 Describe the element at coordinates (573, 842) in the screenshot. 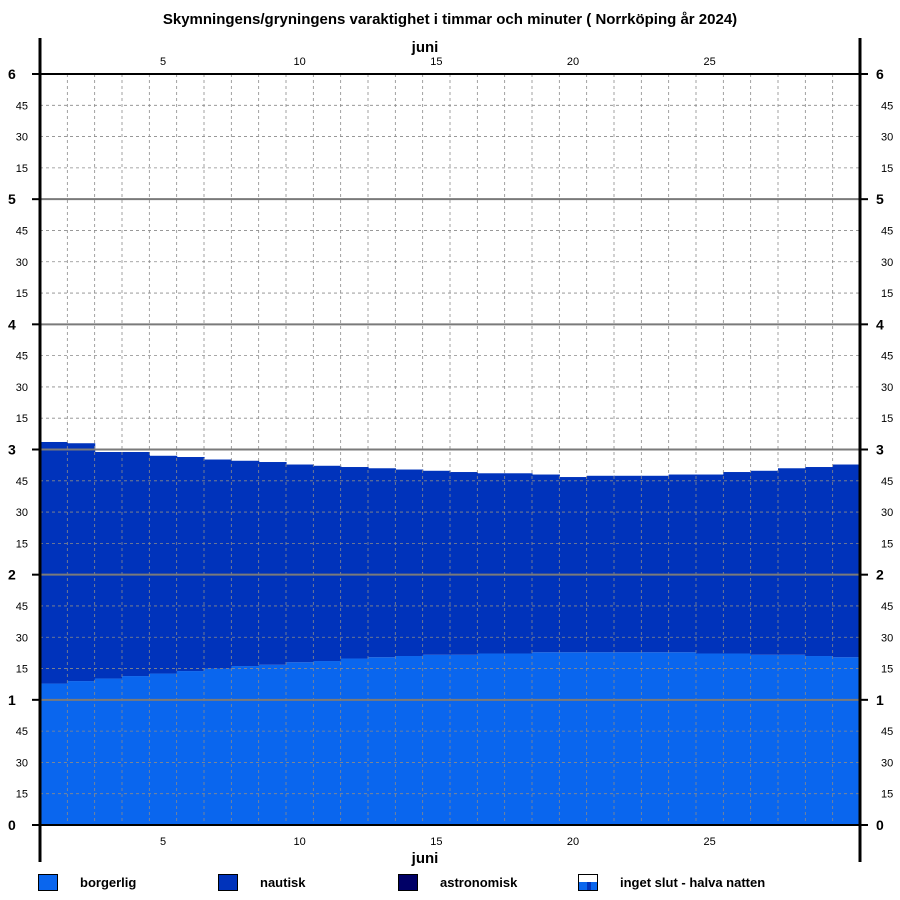

I see `x-tick-label-bottom: 20` at that location.